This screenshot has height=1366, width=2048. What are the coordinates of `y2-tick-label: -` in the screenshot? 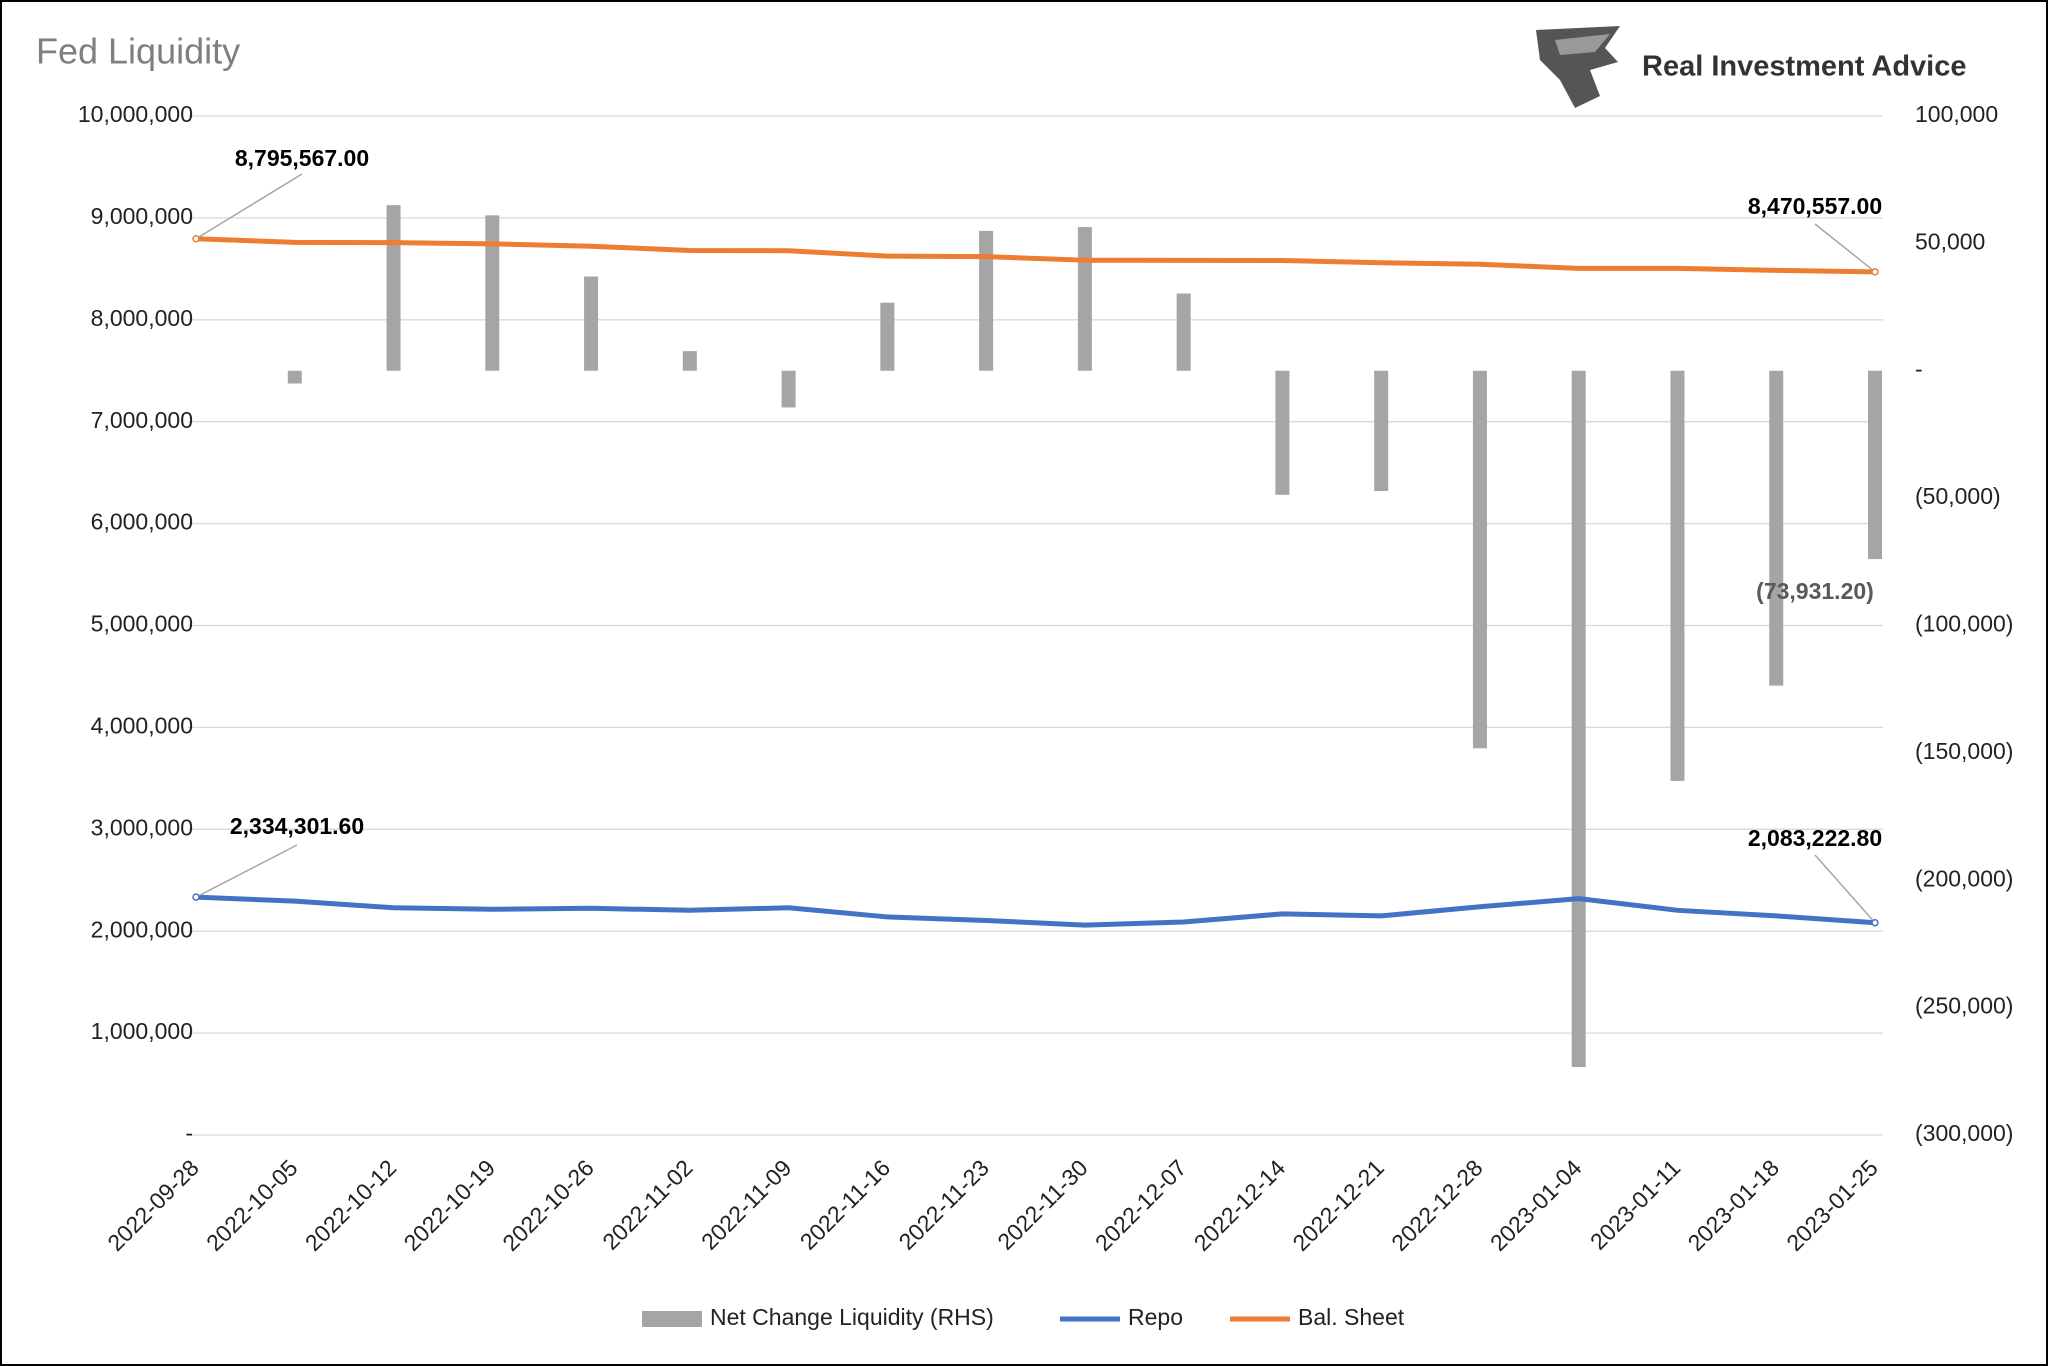 It's located at (1919, 369).